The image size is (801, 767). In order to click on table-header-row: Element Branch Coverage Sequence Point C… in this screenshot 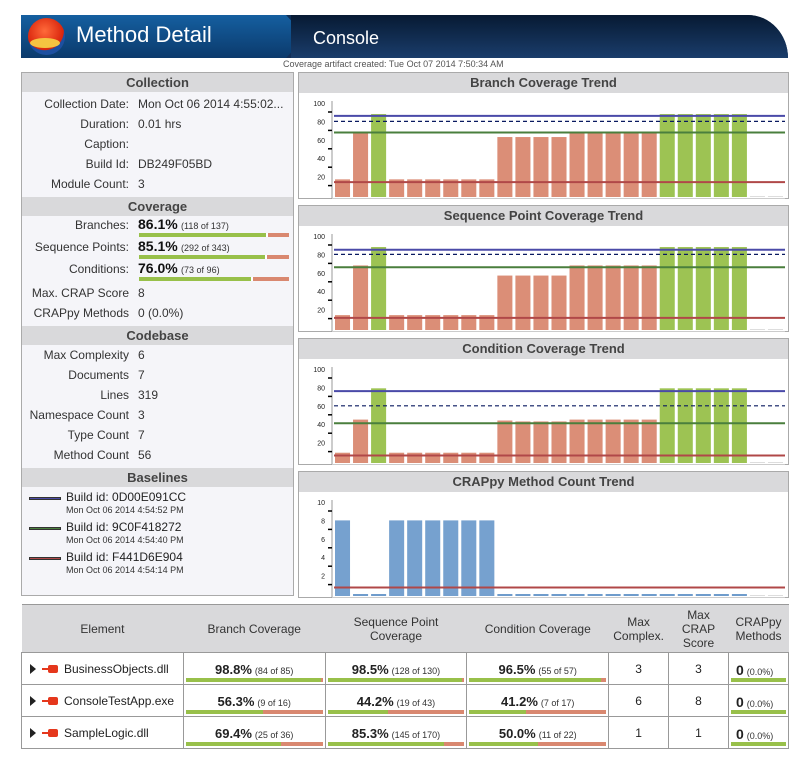, I will do `click(405, 628)`.